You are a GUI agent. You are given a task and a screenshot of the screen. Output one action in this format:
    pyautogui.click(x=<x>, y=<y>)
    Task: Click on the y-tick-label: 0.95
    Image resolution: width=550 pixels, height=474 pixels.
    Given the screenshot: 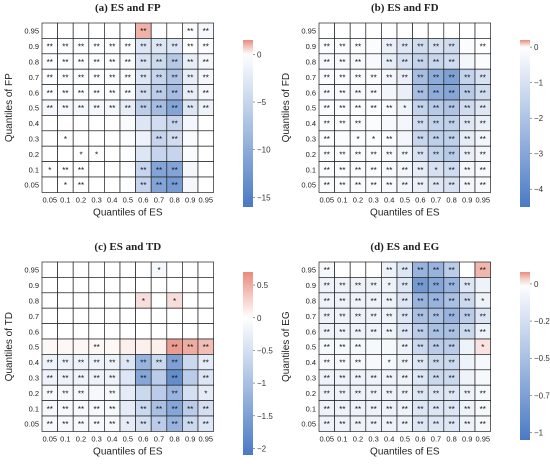 What is the action you would take?
    pyautogui.click(x=31, y=31)
    